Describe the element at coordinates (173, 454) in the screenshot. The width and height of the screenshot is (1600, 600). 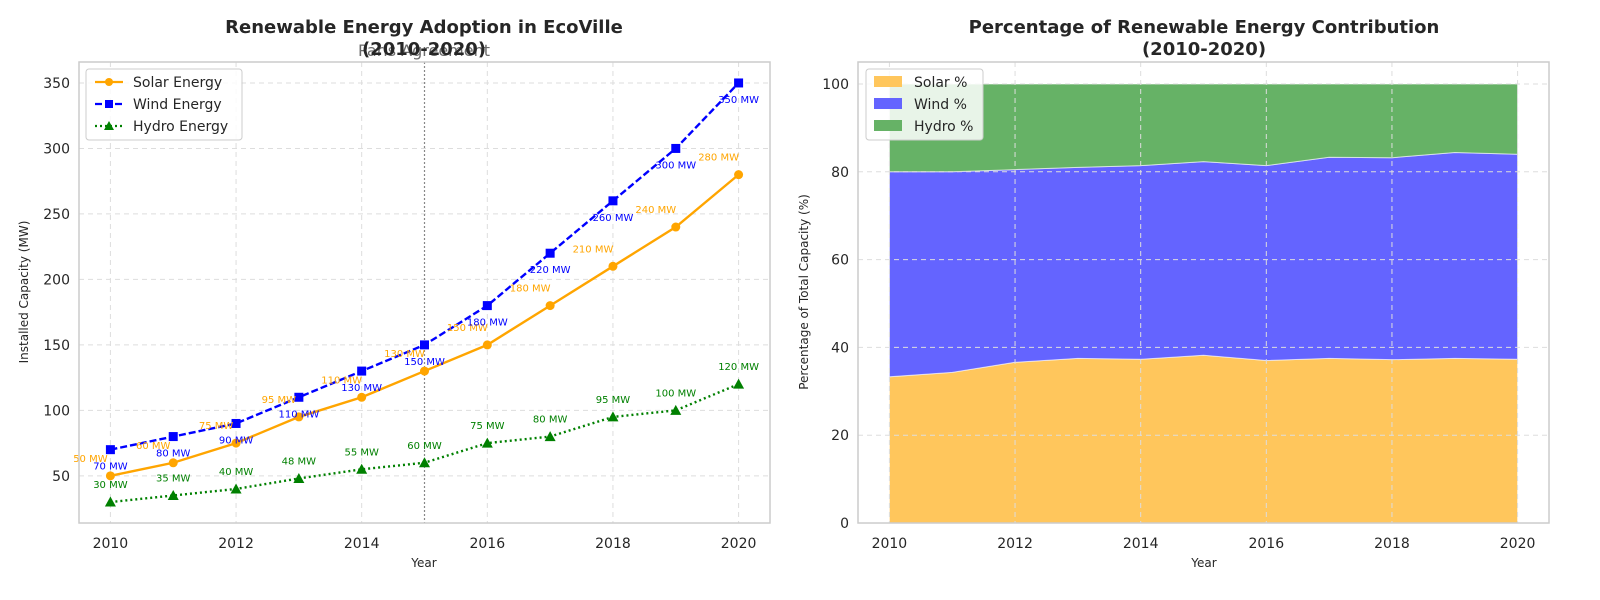
I see `data-label-wind: 80 MW` at that location.